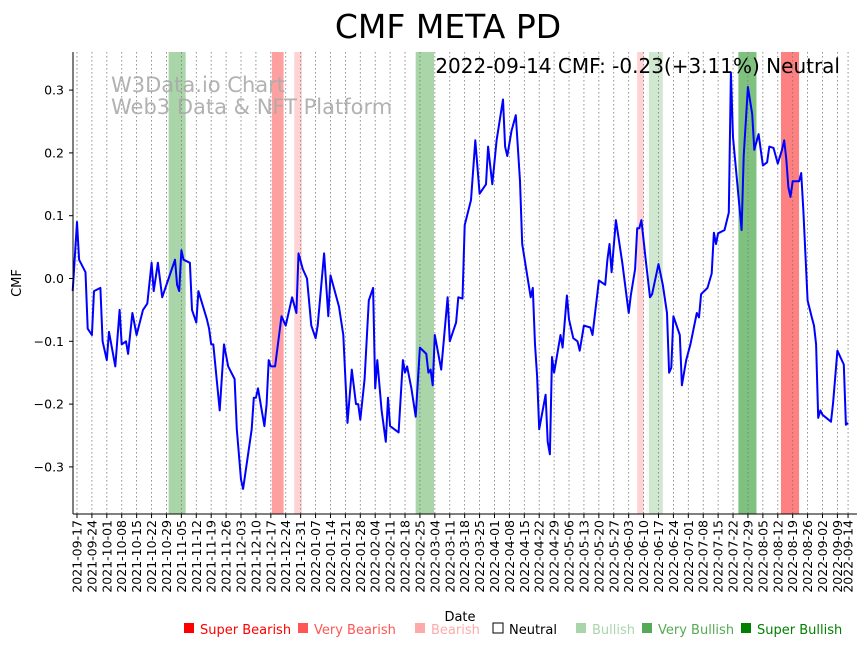 Image resolution: width=867 pixels, height=646 pixels. Describe the element at coordinates (494, 556) in the screenshot. I see `x-tick-label: 2022-04-01` at that location.